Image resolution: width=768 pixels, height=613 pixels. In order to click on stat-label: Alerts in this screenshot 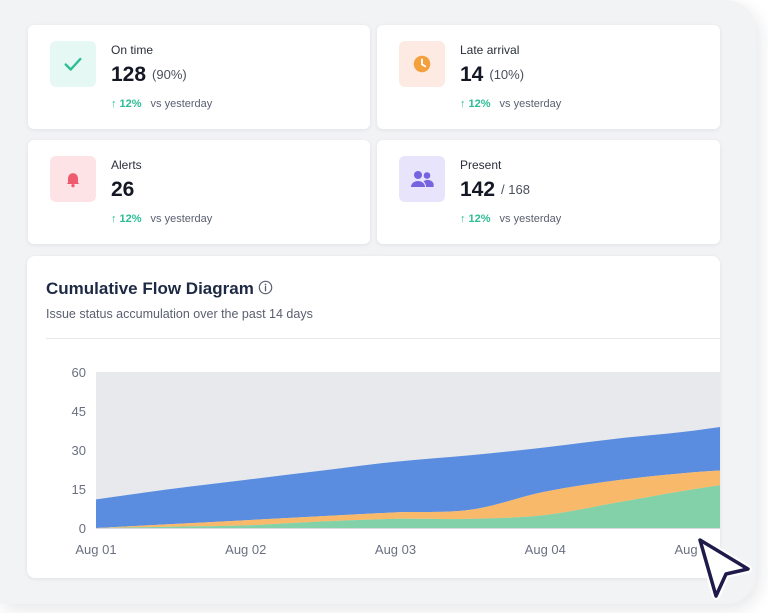, I will do `click(126, 165)`.